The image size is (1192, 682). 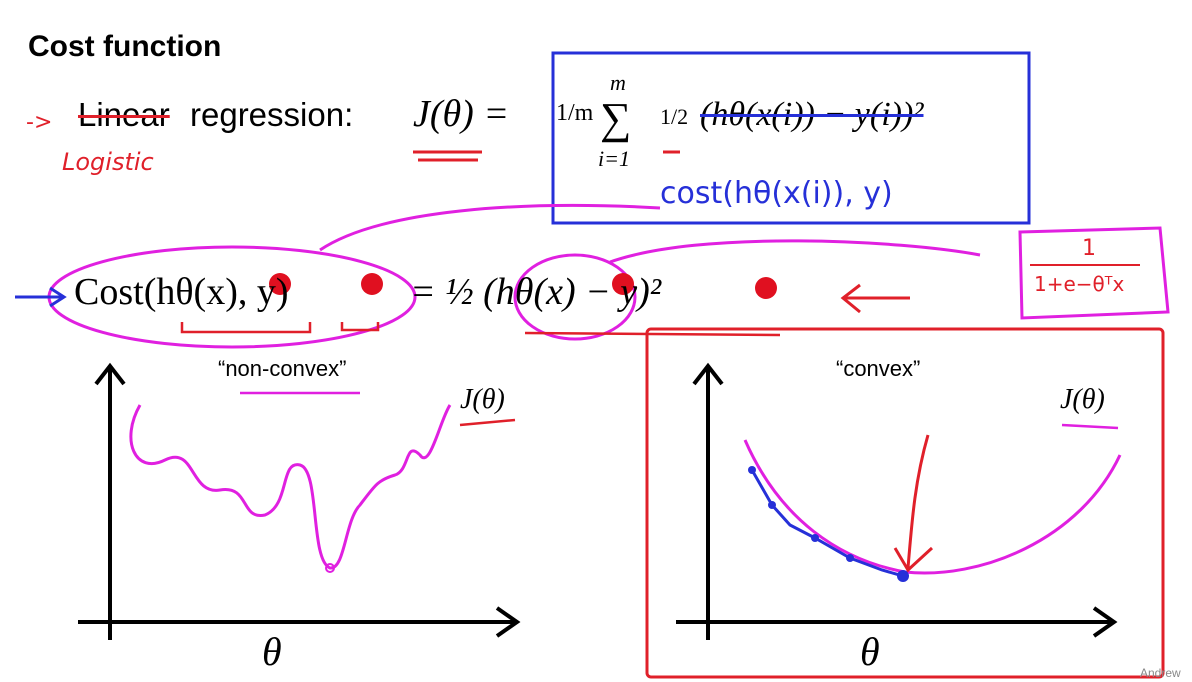 What do you see at coordinates (1089, 248) in the screenshot?
I see `sigmoid-numerator: 1` at bounding box center [1089, 248].